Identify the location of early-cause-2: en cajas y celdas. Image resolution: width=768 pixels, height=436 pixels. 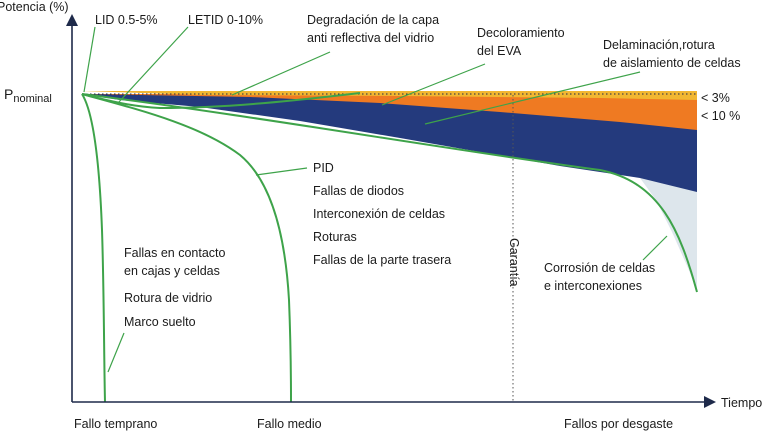
(172, 271).